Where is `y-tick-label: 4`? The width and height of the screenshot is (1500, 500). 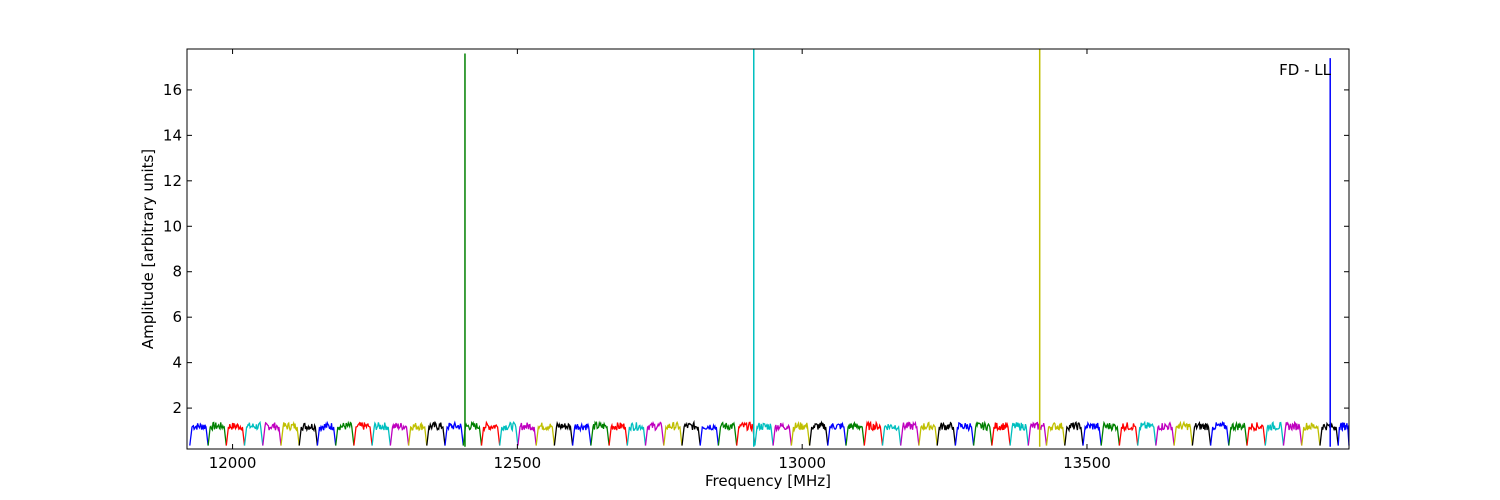 y-tick-label: 4 is located at coordinates (177, 363).